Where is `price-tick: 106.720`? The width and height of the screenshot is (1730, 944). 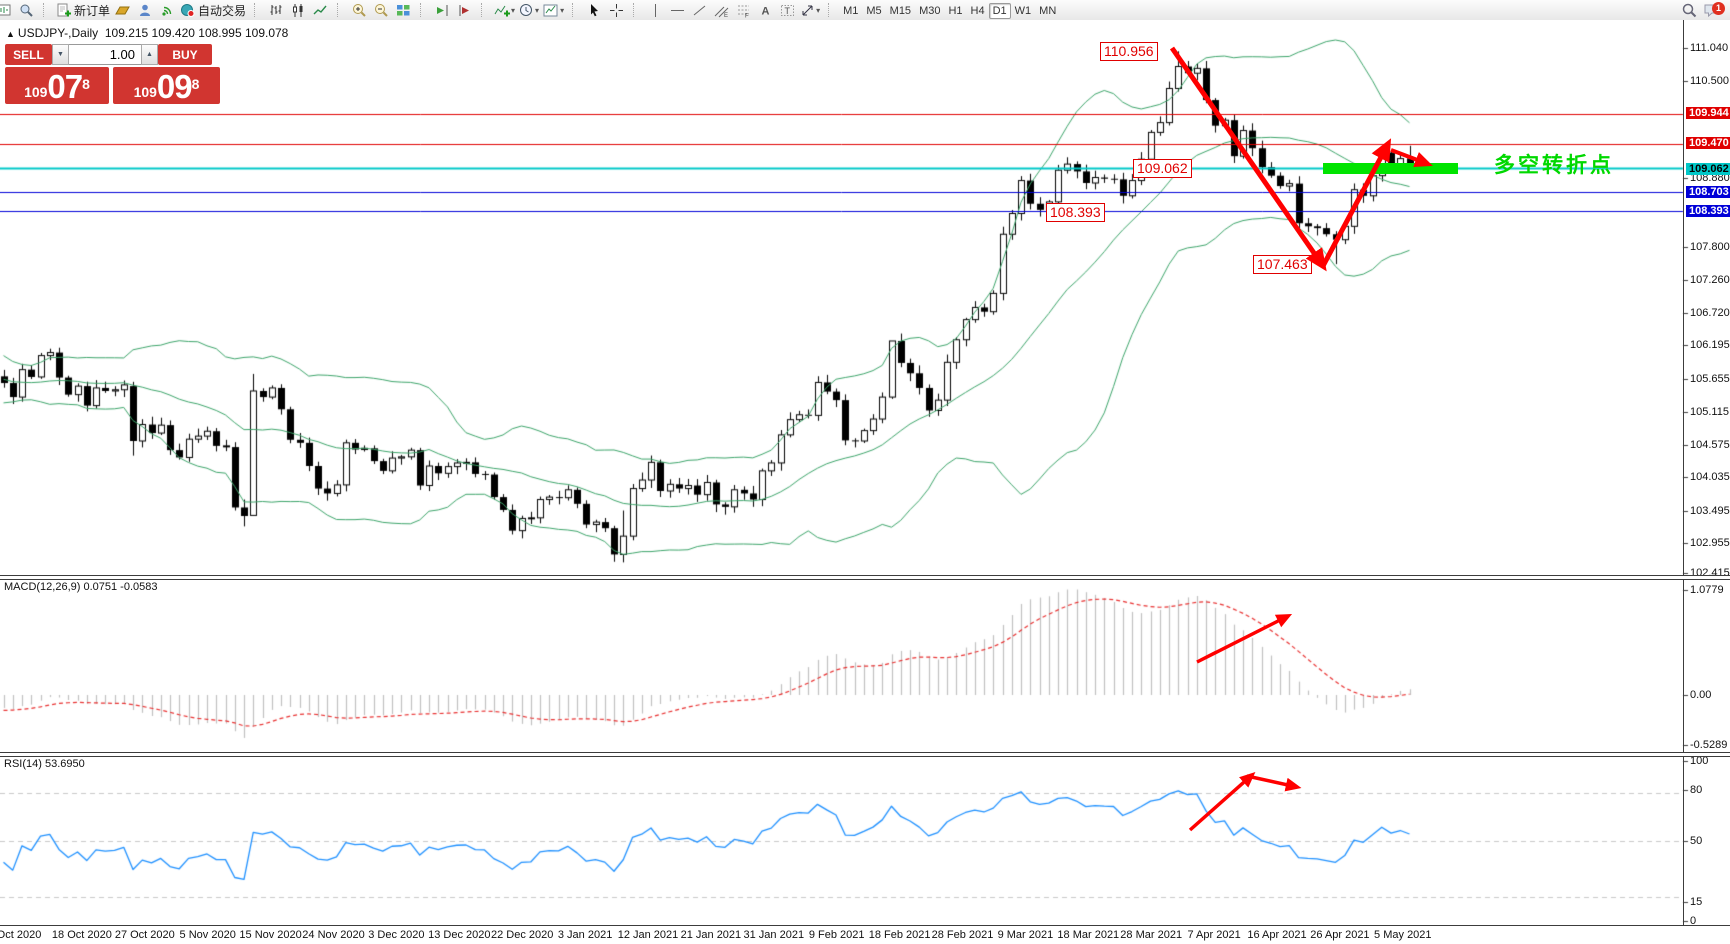 price-tick: 106.720 is located at coordinates (1710, 313).